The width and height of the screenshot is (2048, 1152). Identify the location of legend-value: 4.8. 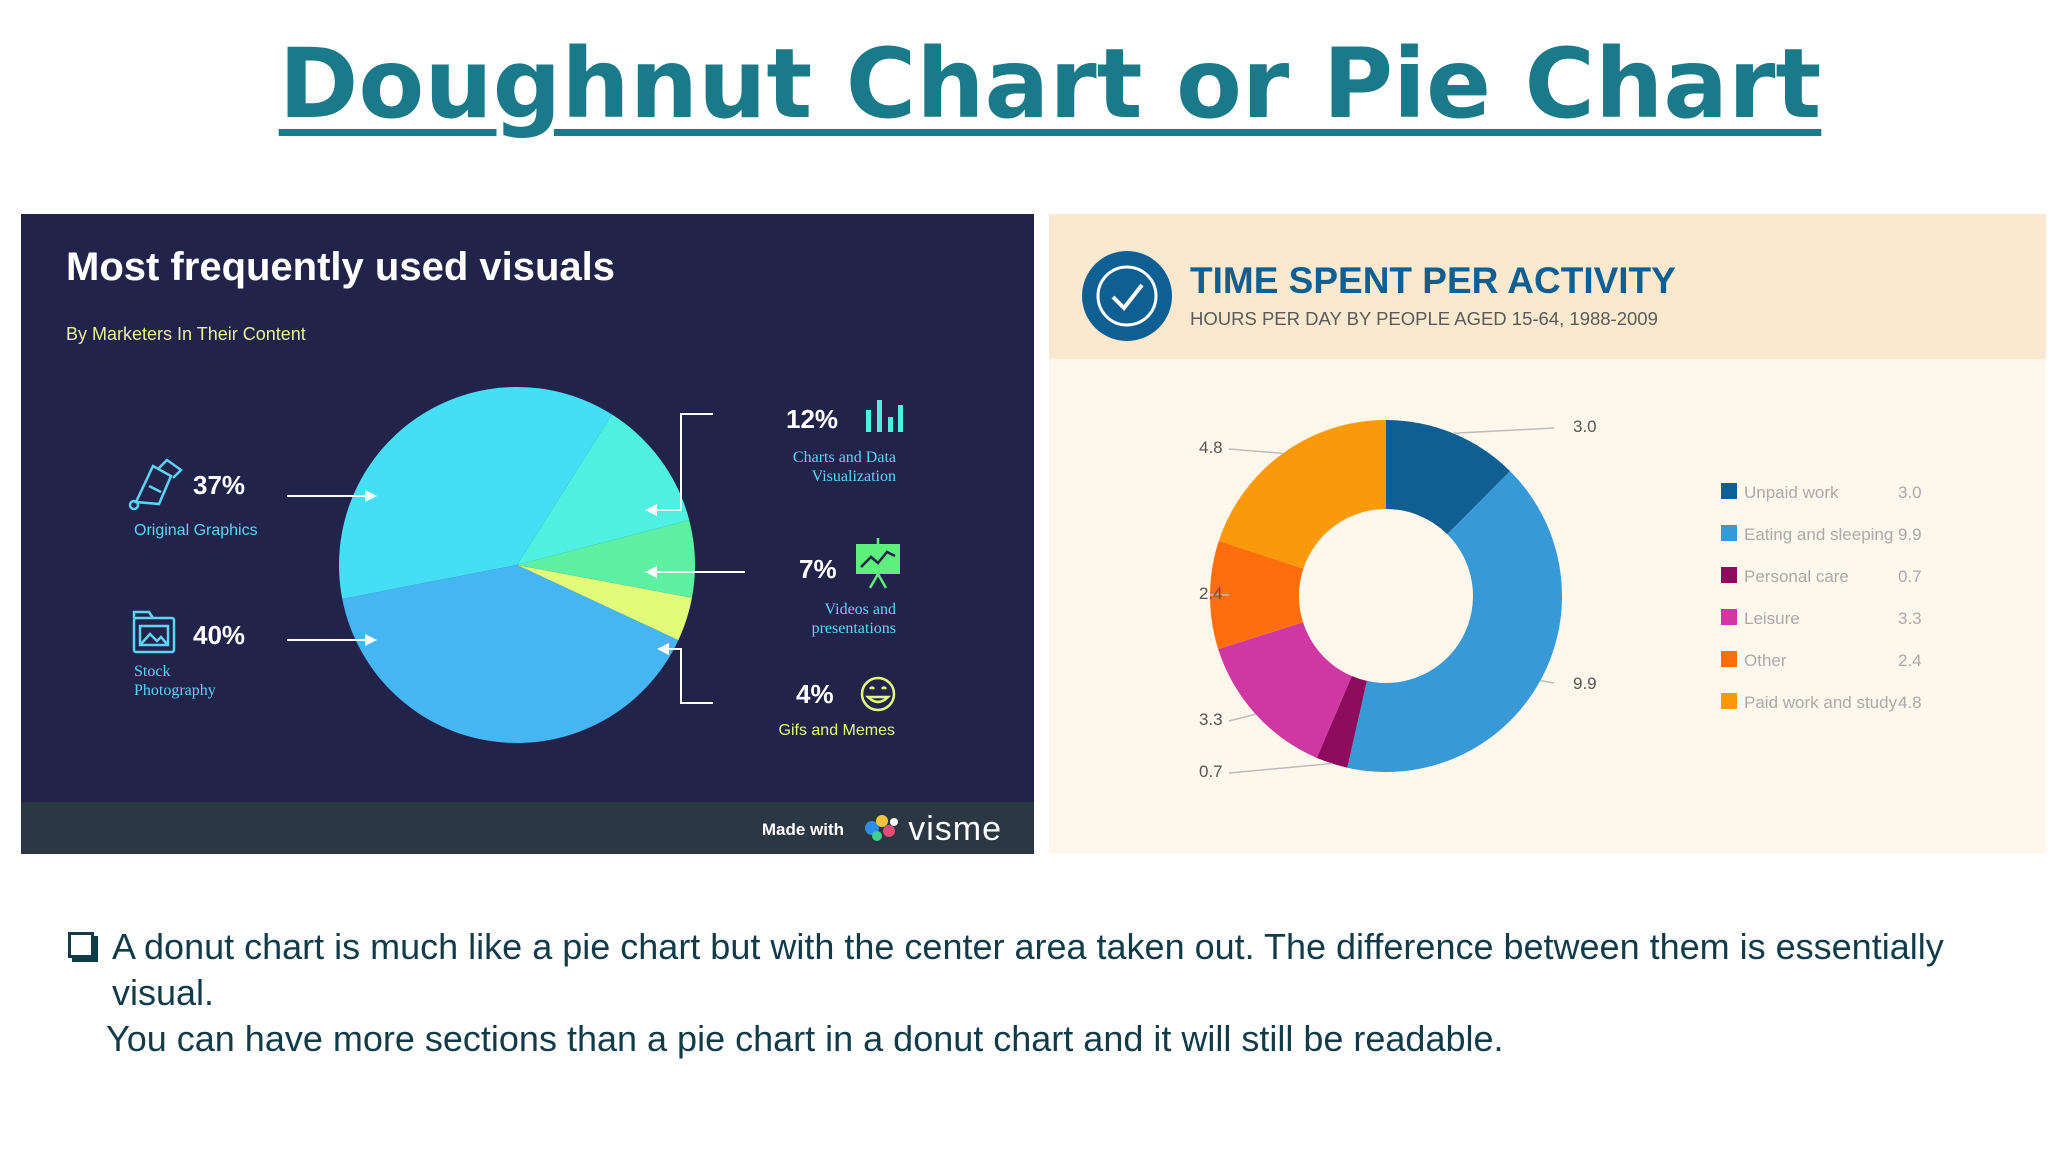
(1910, 702).